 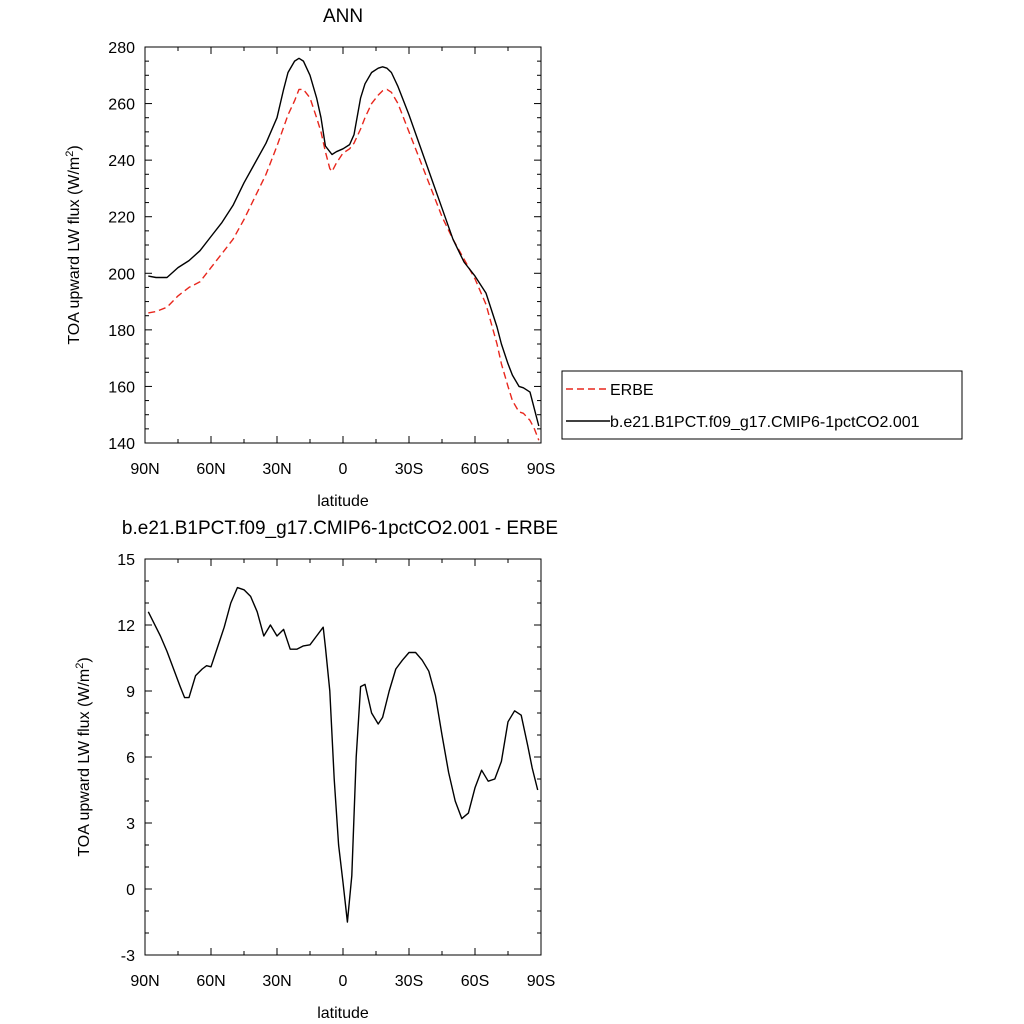 I want to click on y-tick-label: 9, so click(x=130, y=692).